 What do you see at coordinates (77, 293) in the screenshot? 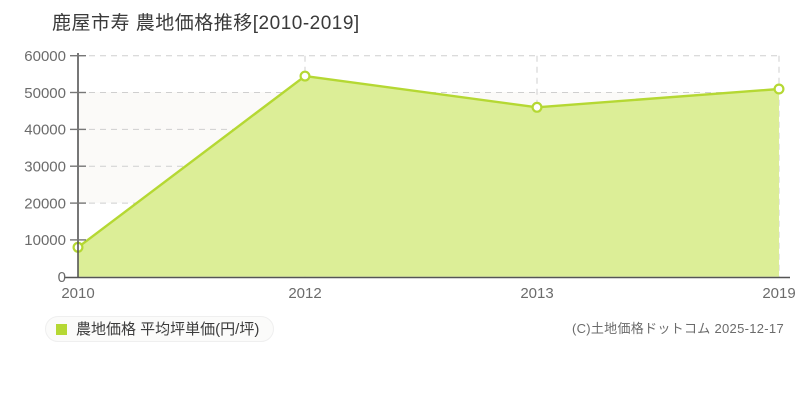
I see `x-tick-label-2010: 2010` at bounding box center [77, 293].